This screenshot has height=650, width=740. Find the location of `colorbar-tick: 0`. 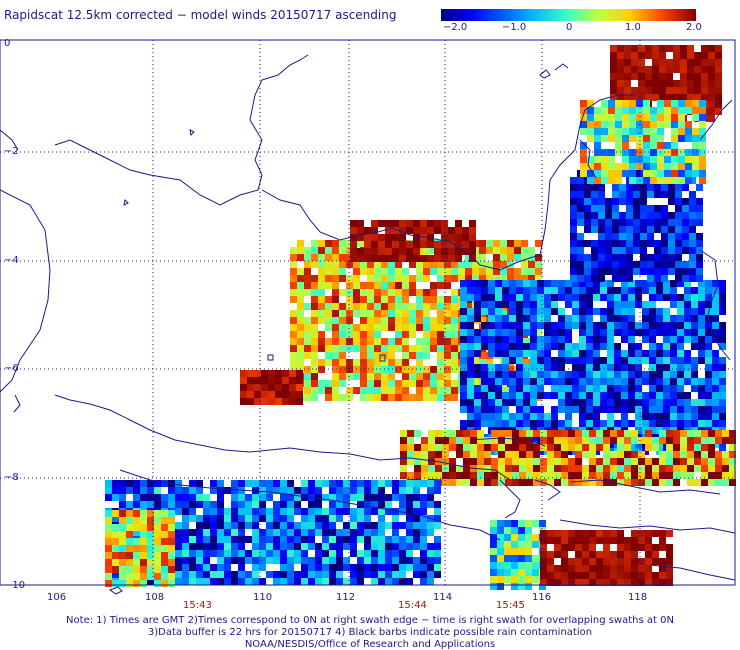

colorbar-tick: 0 is located at coordinates (569, 27).